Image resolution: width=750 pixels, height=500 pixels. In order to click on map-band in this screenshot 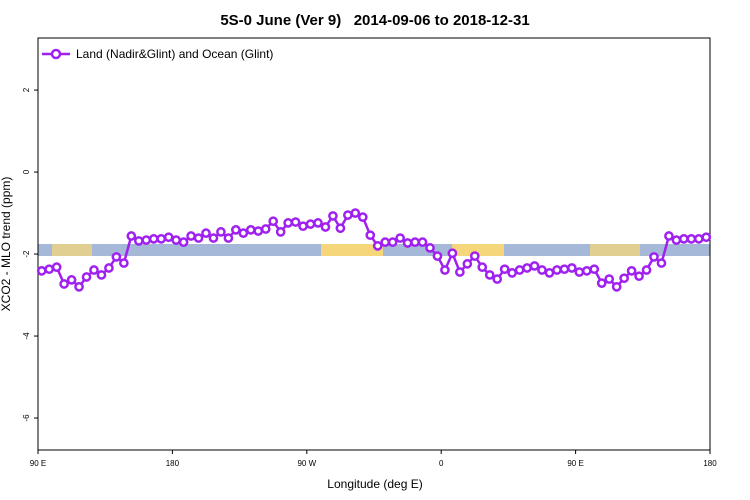, I will do `click(374, 250)`.